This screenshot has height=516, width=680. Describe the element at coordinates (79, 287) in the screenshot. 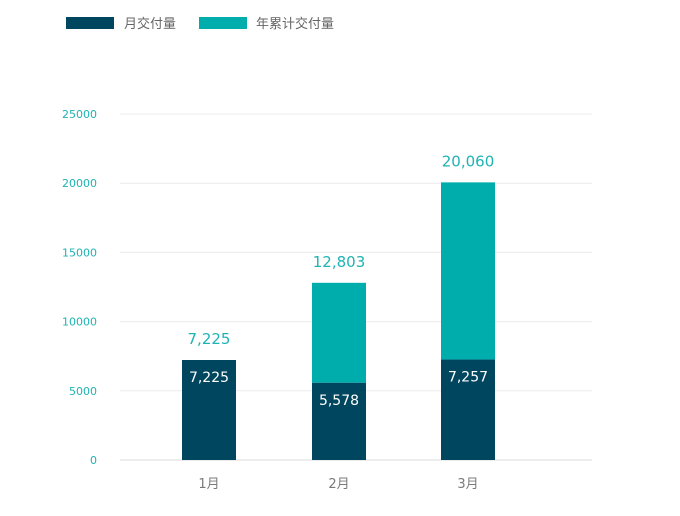

I see `y-axis: 0 5000 10000 15000 20000 25000` at that location.